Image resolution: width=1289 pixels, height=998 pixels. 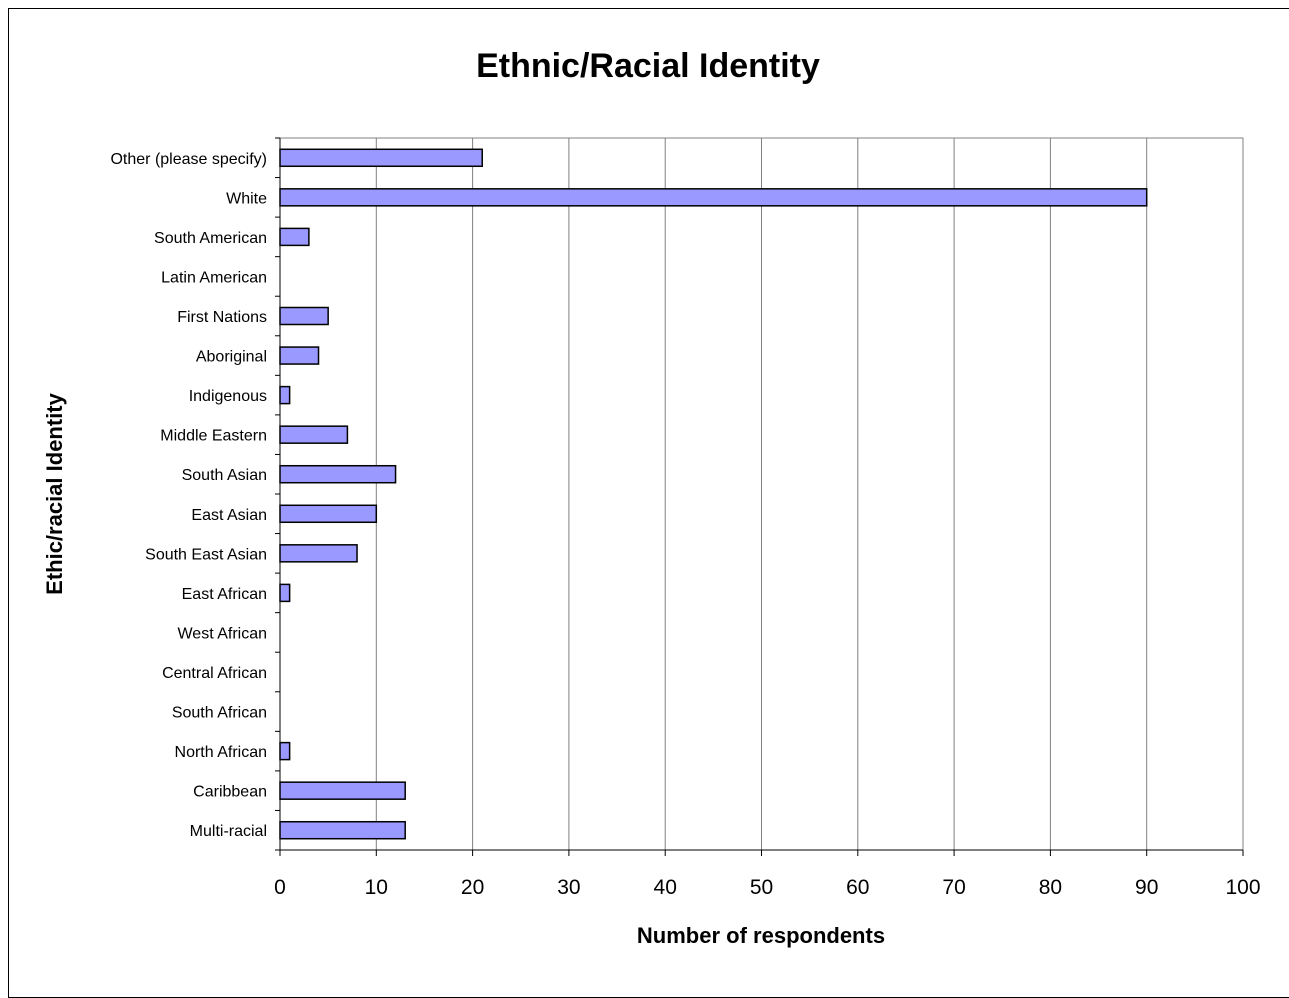 What do you see at coordinates (224, 475) in the screenshot?
I see `category-label: South Asian` at bounding box center [224, 475].